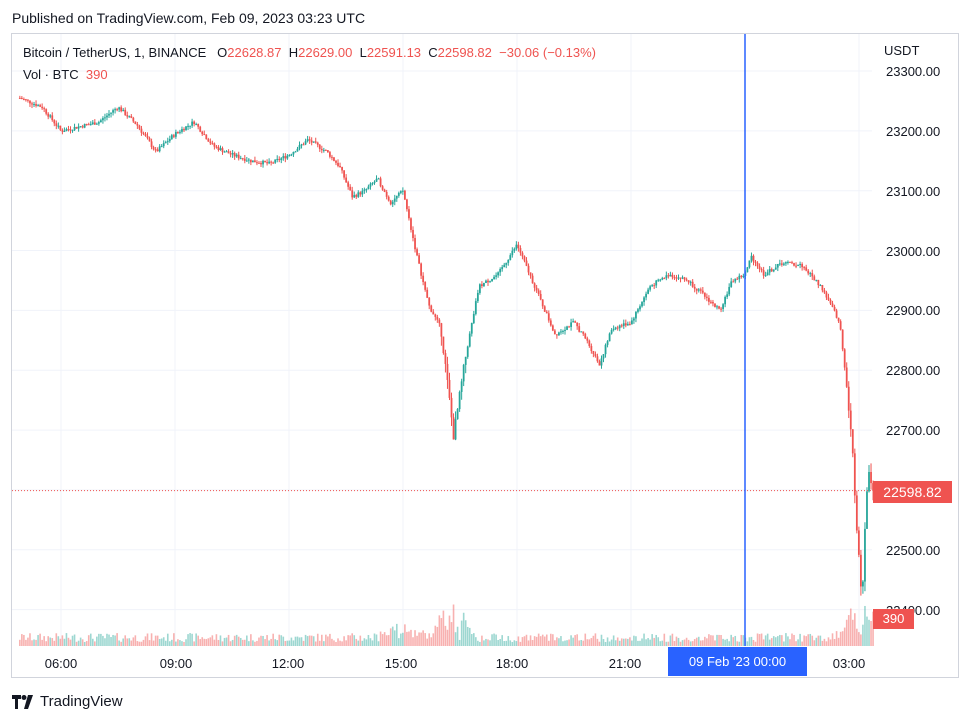 The image size is (972, 725). What do you see at coordinates (913, 131) in the screenshot?
I see `price-tick: 23200.00` at bounding box center [913, 131].